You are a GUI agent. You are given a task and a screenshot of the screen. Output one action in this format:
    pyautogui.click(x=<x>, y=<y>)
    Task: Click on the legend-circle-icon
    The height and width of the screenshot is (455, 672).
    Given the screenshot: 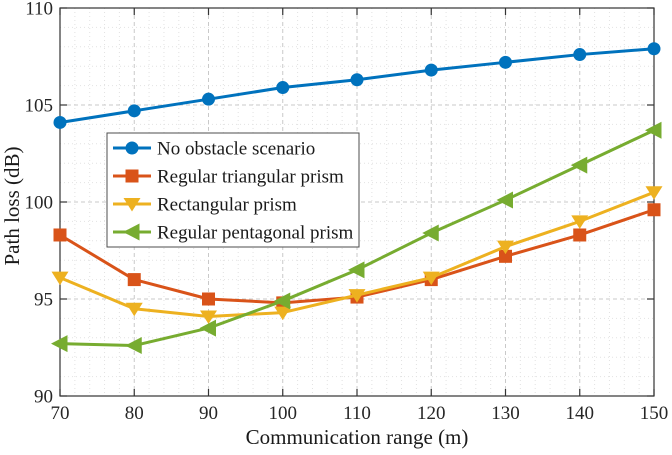 What is the action you would take?
    pyautogui.click(x=132, y=148)
    